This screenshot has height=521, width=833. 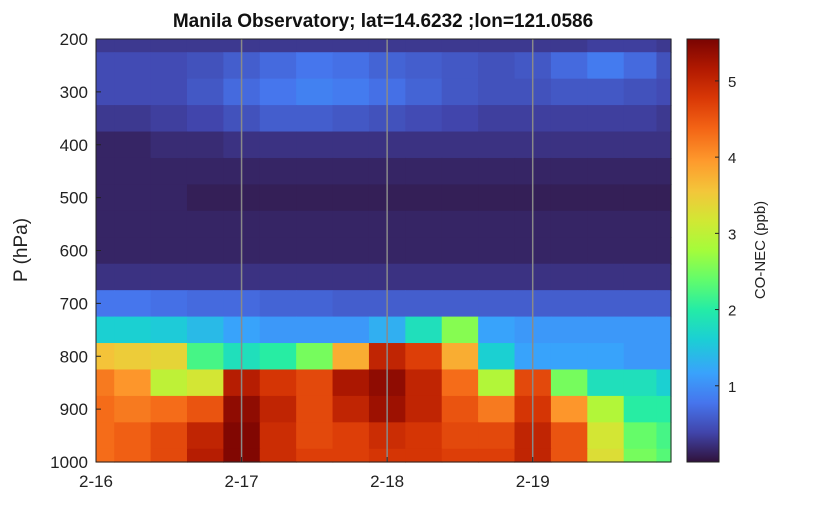 I want to click on x-tick-label: 2-19, so click(x=533, y=481).